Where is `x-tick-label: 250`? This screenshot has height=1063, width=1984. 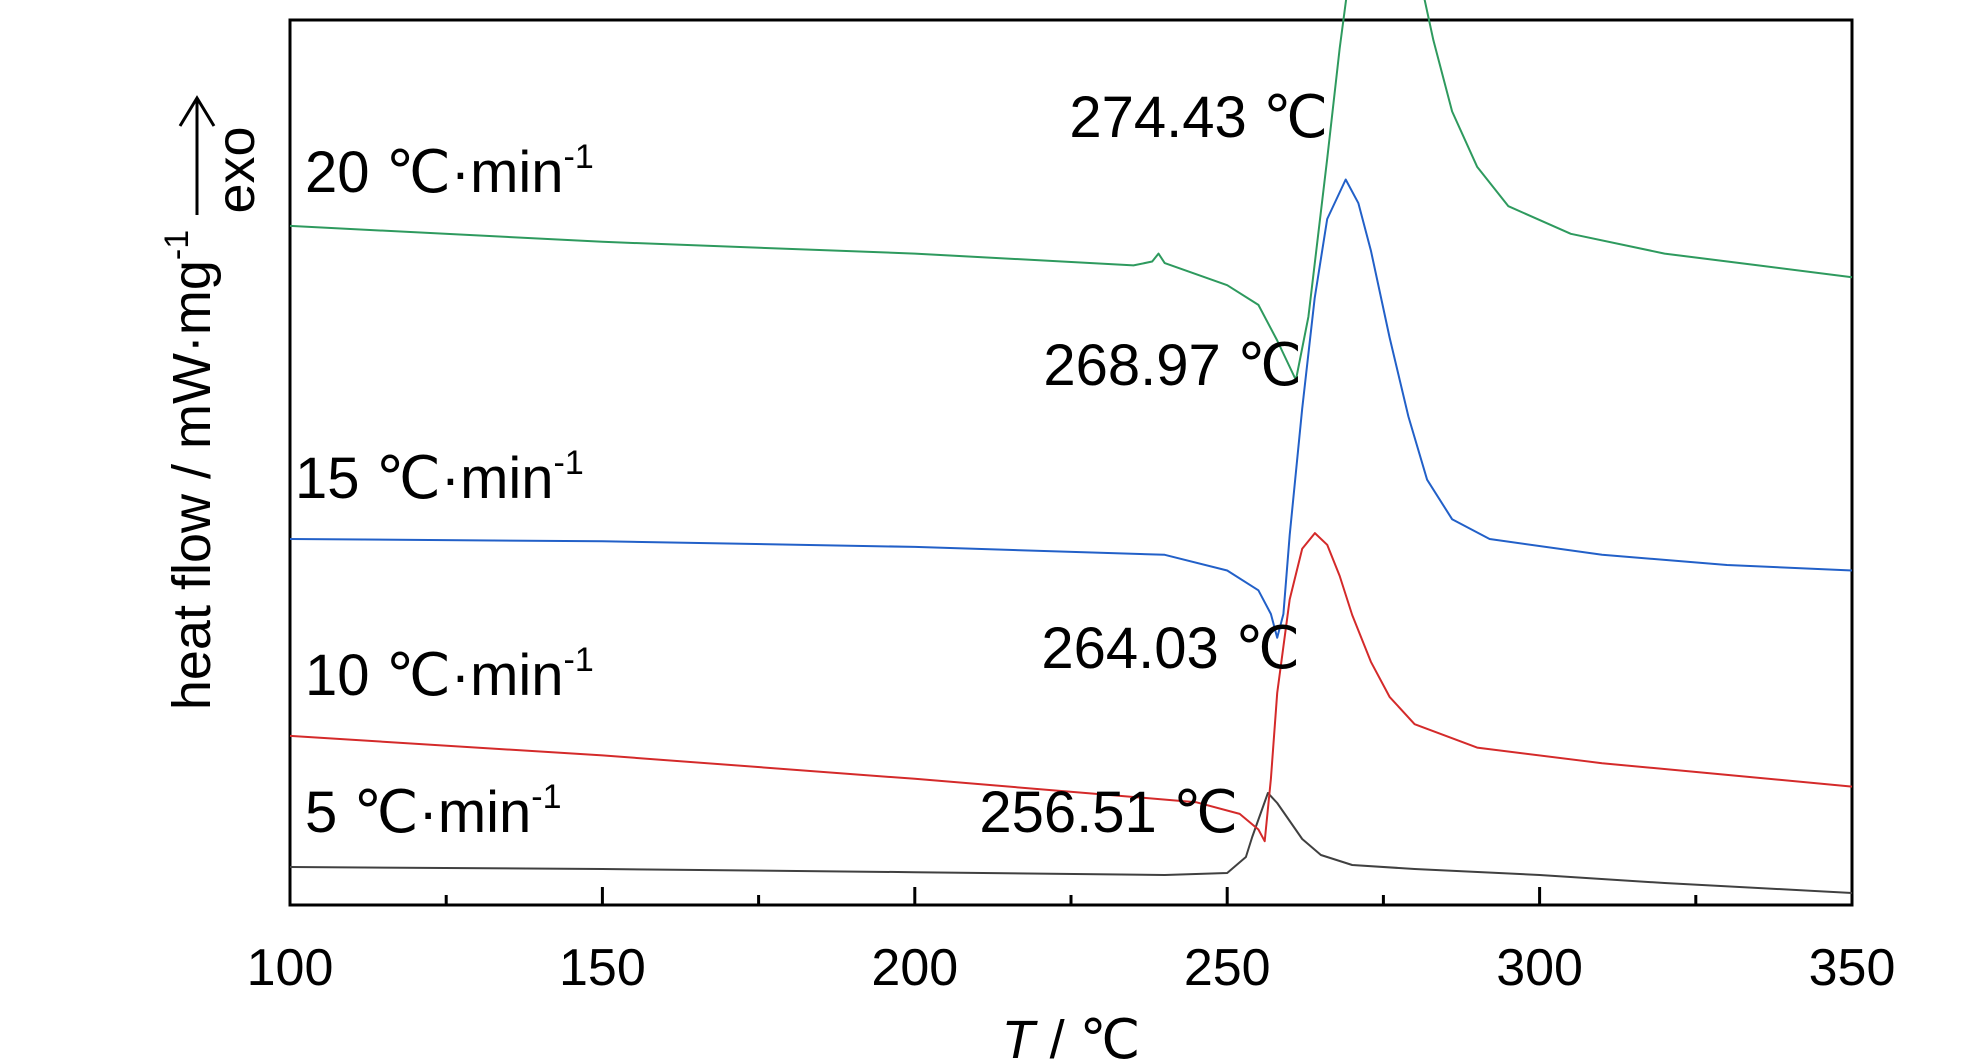 x-tick-label: 250 is located at coordinates (1227, 968).